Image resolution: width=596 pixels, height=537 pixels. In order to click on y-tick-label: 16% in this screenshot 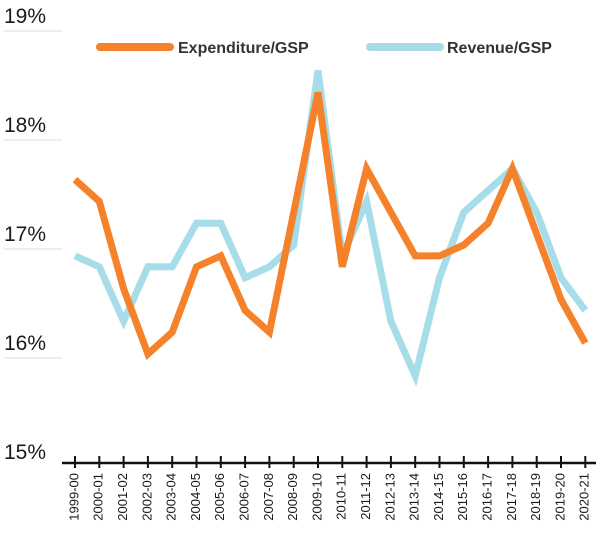, I will do `click(25, 343)`.